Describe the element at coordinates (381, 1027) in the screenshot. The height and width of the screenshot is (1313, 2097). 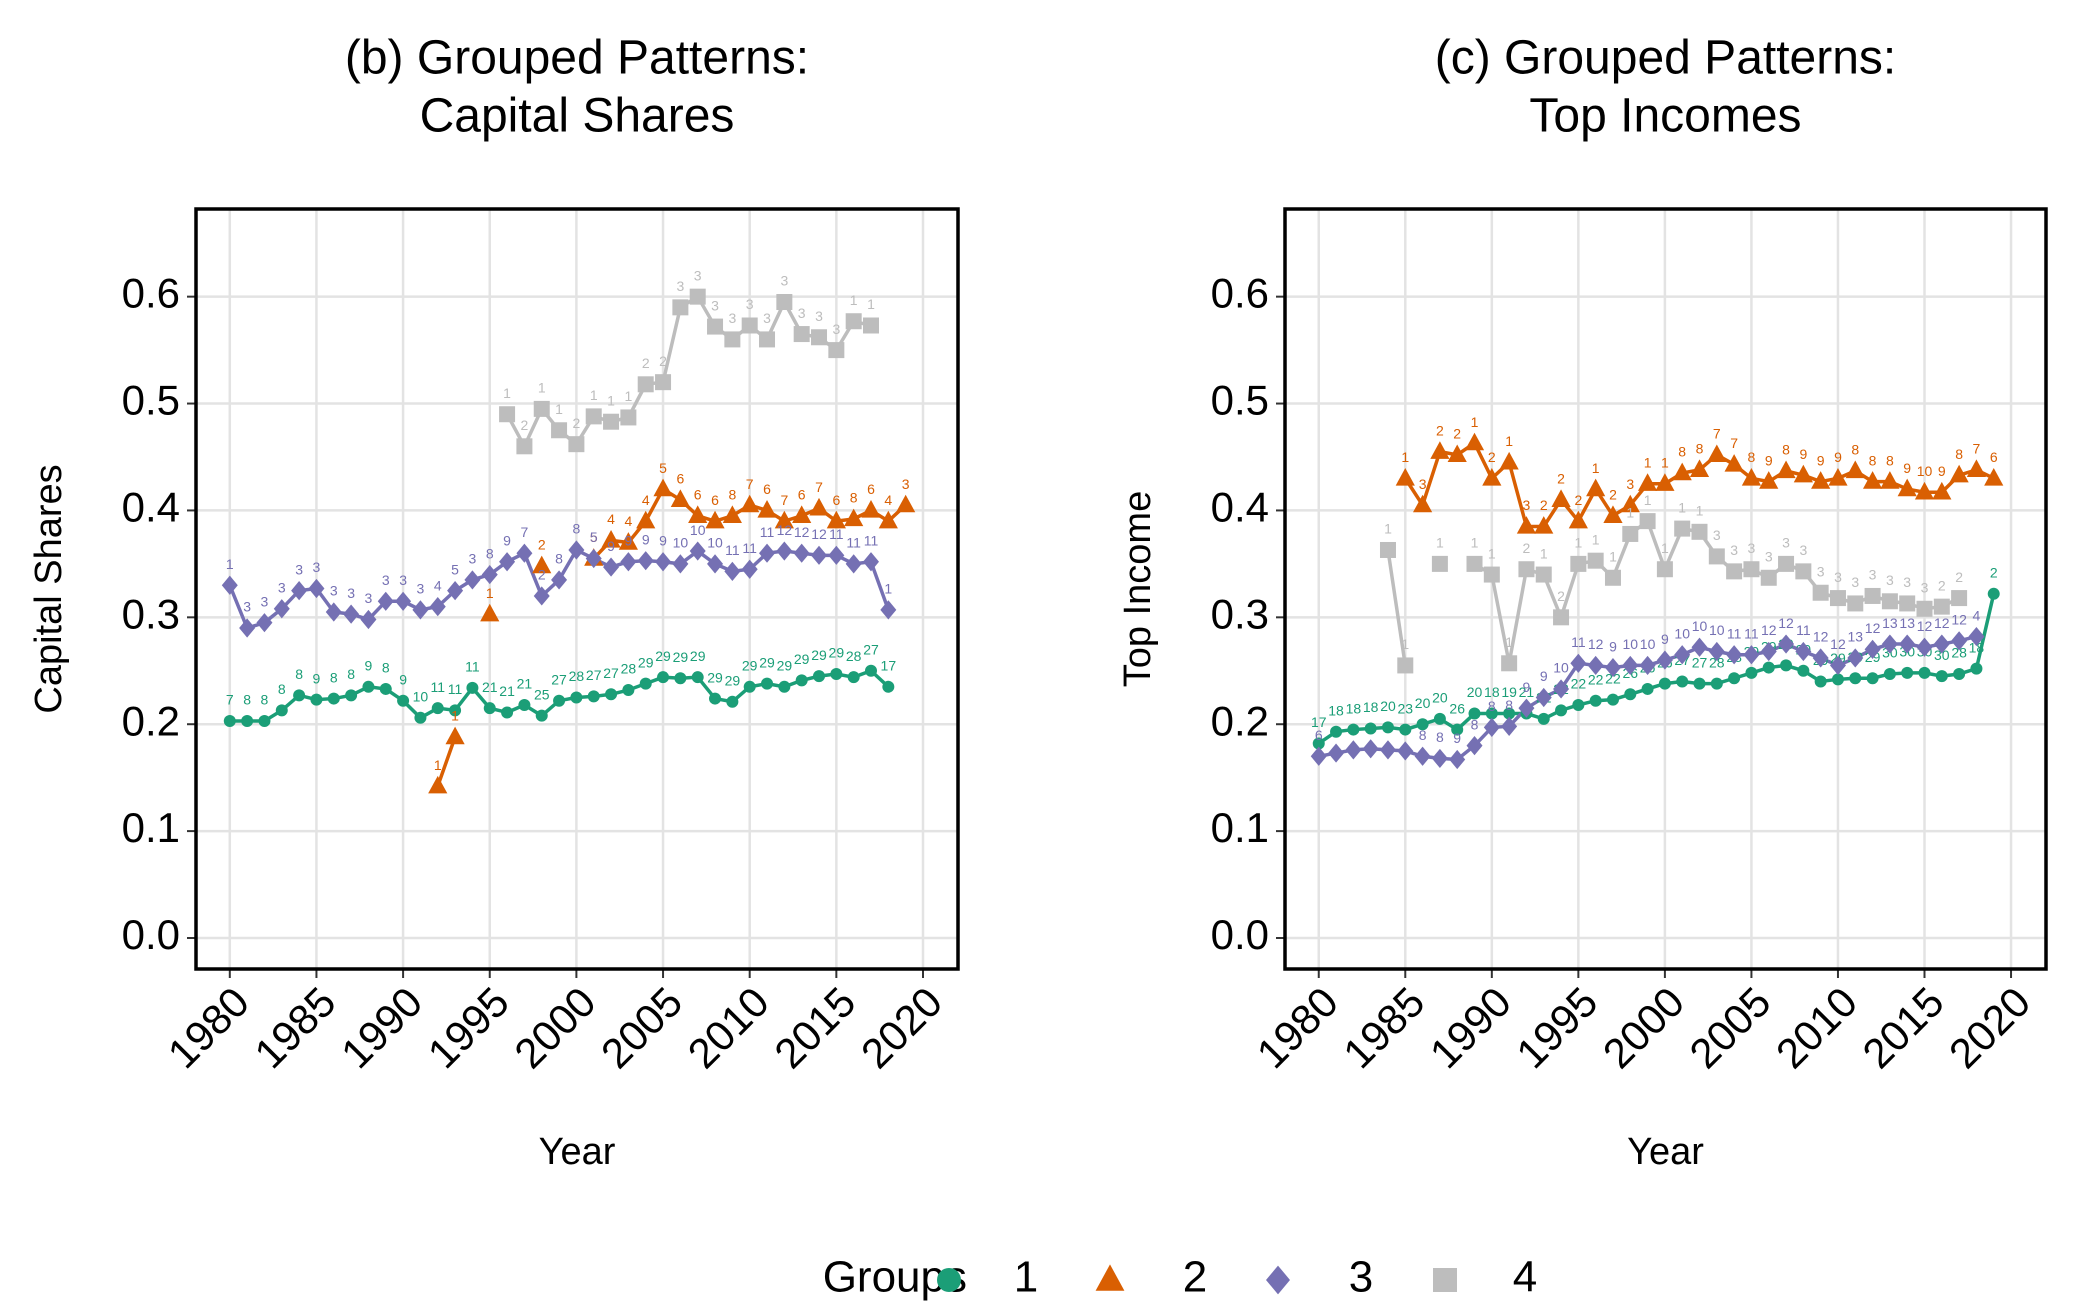
I see `x-tick-label: 1990` at that location.